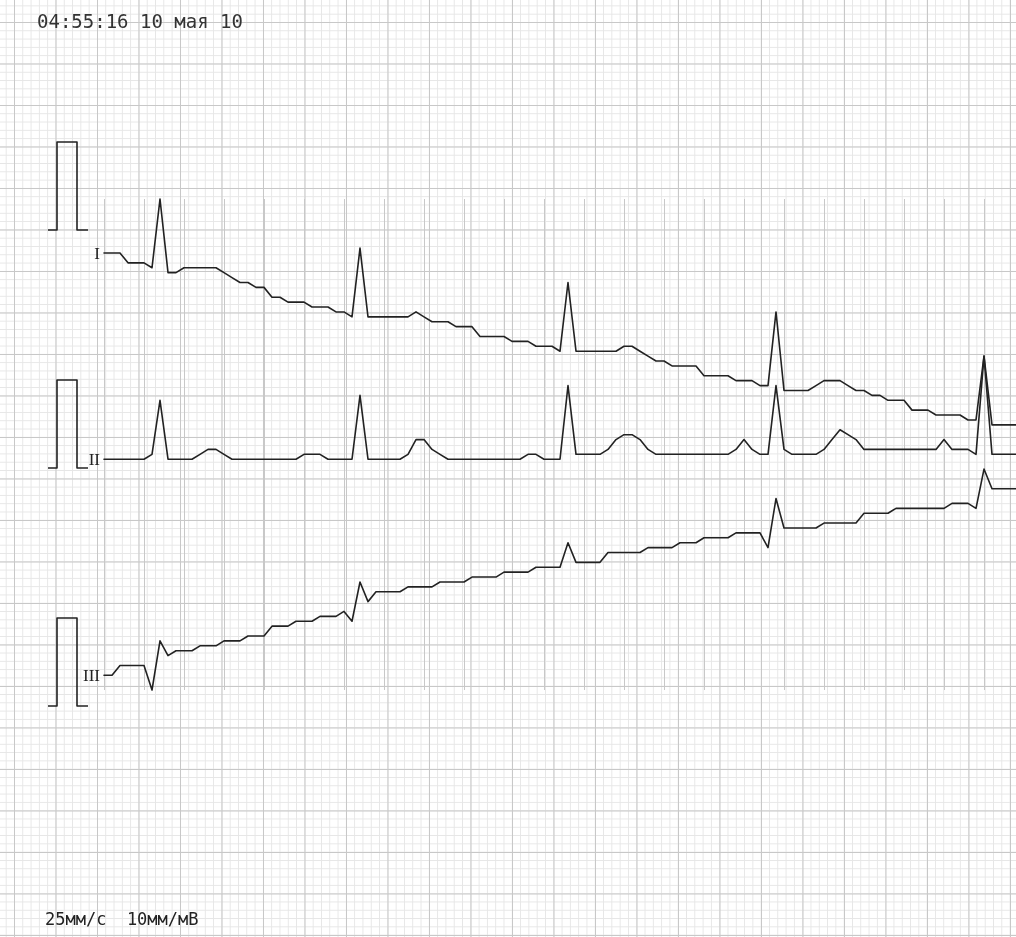 This screenshot has height=937, width=1016. I want to click on series-label: II, so click(94, 459).